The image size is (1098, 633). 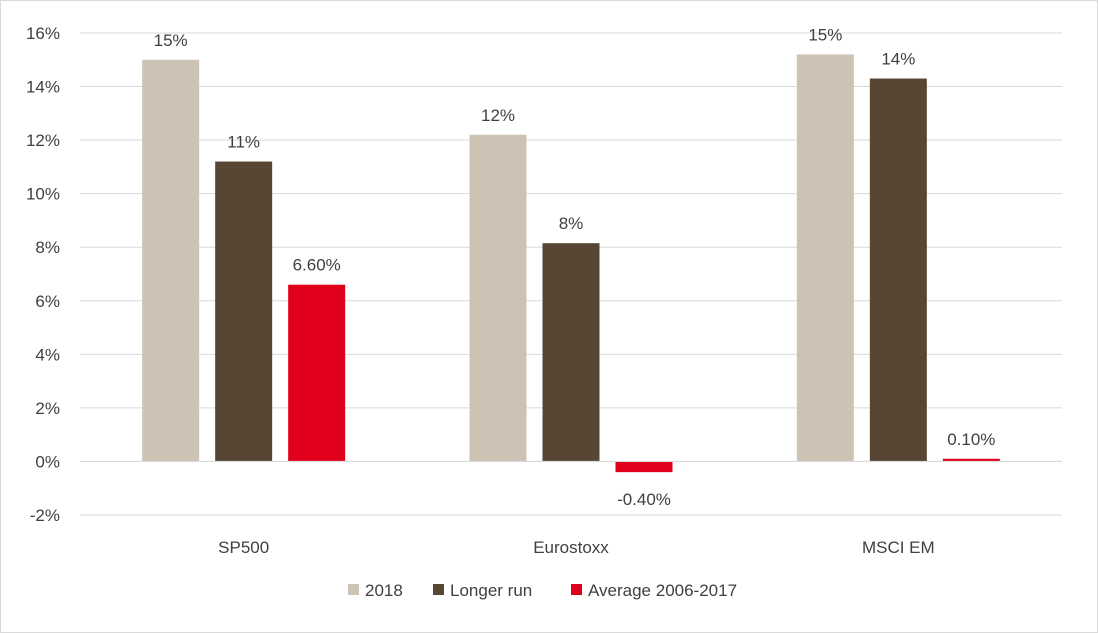 What do you see at coordinates (825, 258) in the screenshot?
I see `bar-2018-msci-em` at bounding box center [825, 258].